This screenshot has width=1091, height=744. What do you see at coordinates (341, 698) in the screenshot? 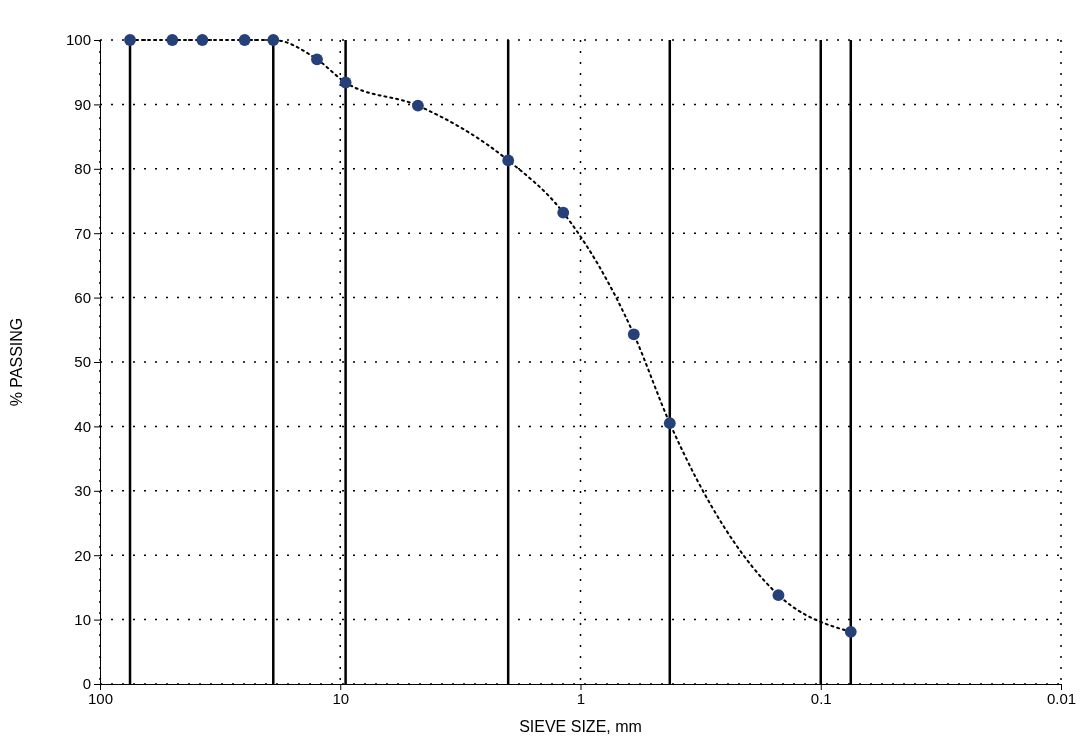
I see `x-tick-label: 10` at bounding box center [341, 698].